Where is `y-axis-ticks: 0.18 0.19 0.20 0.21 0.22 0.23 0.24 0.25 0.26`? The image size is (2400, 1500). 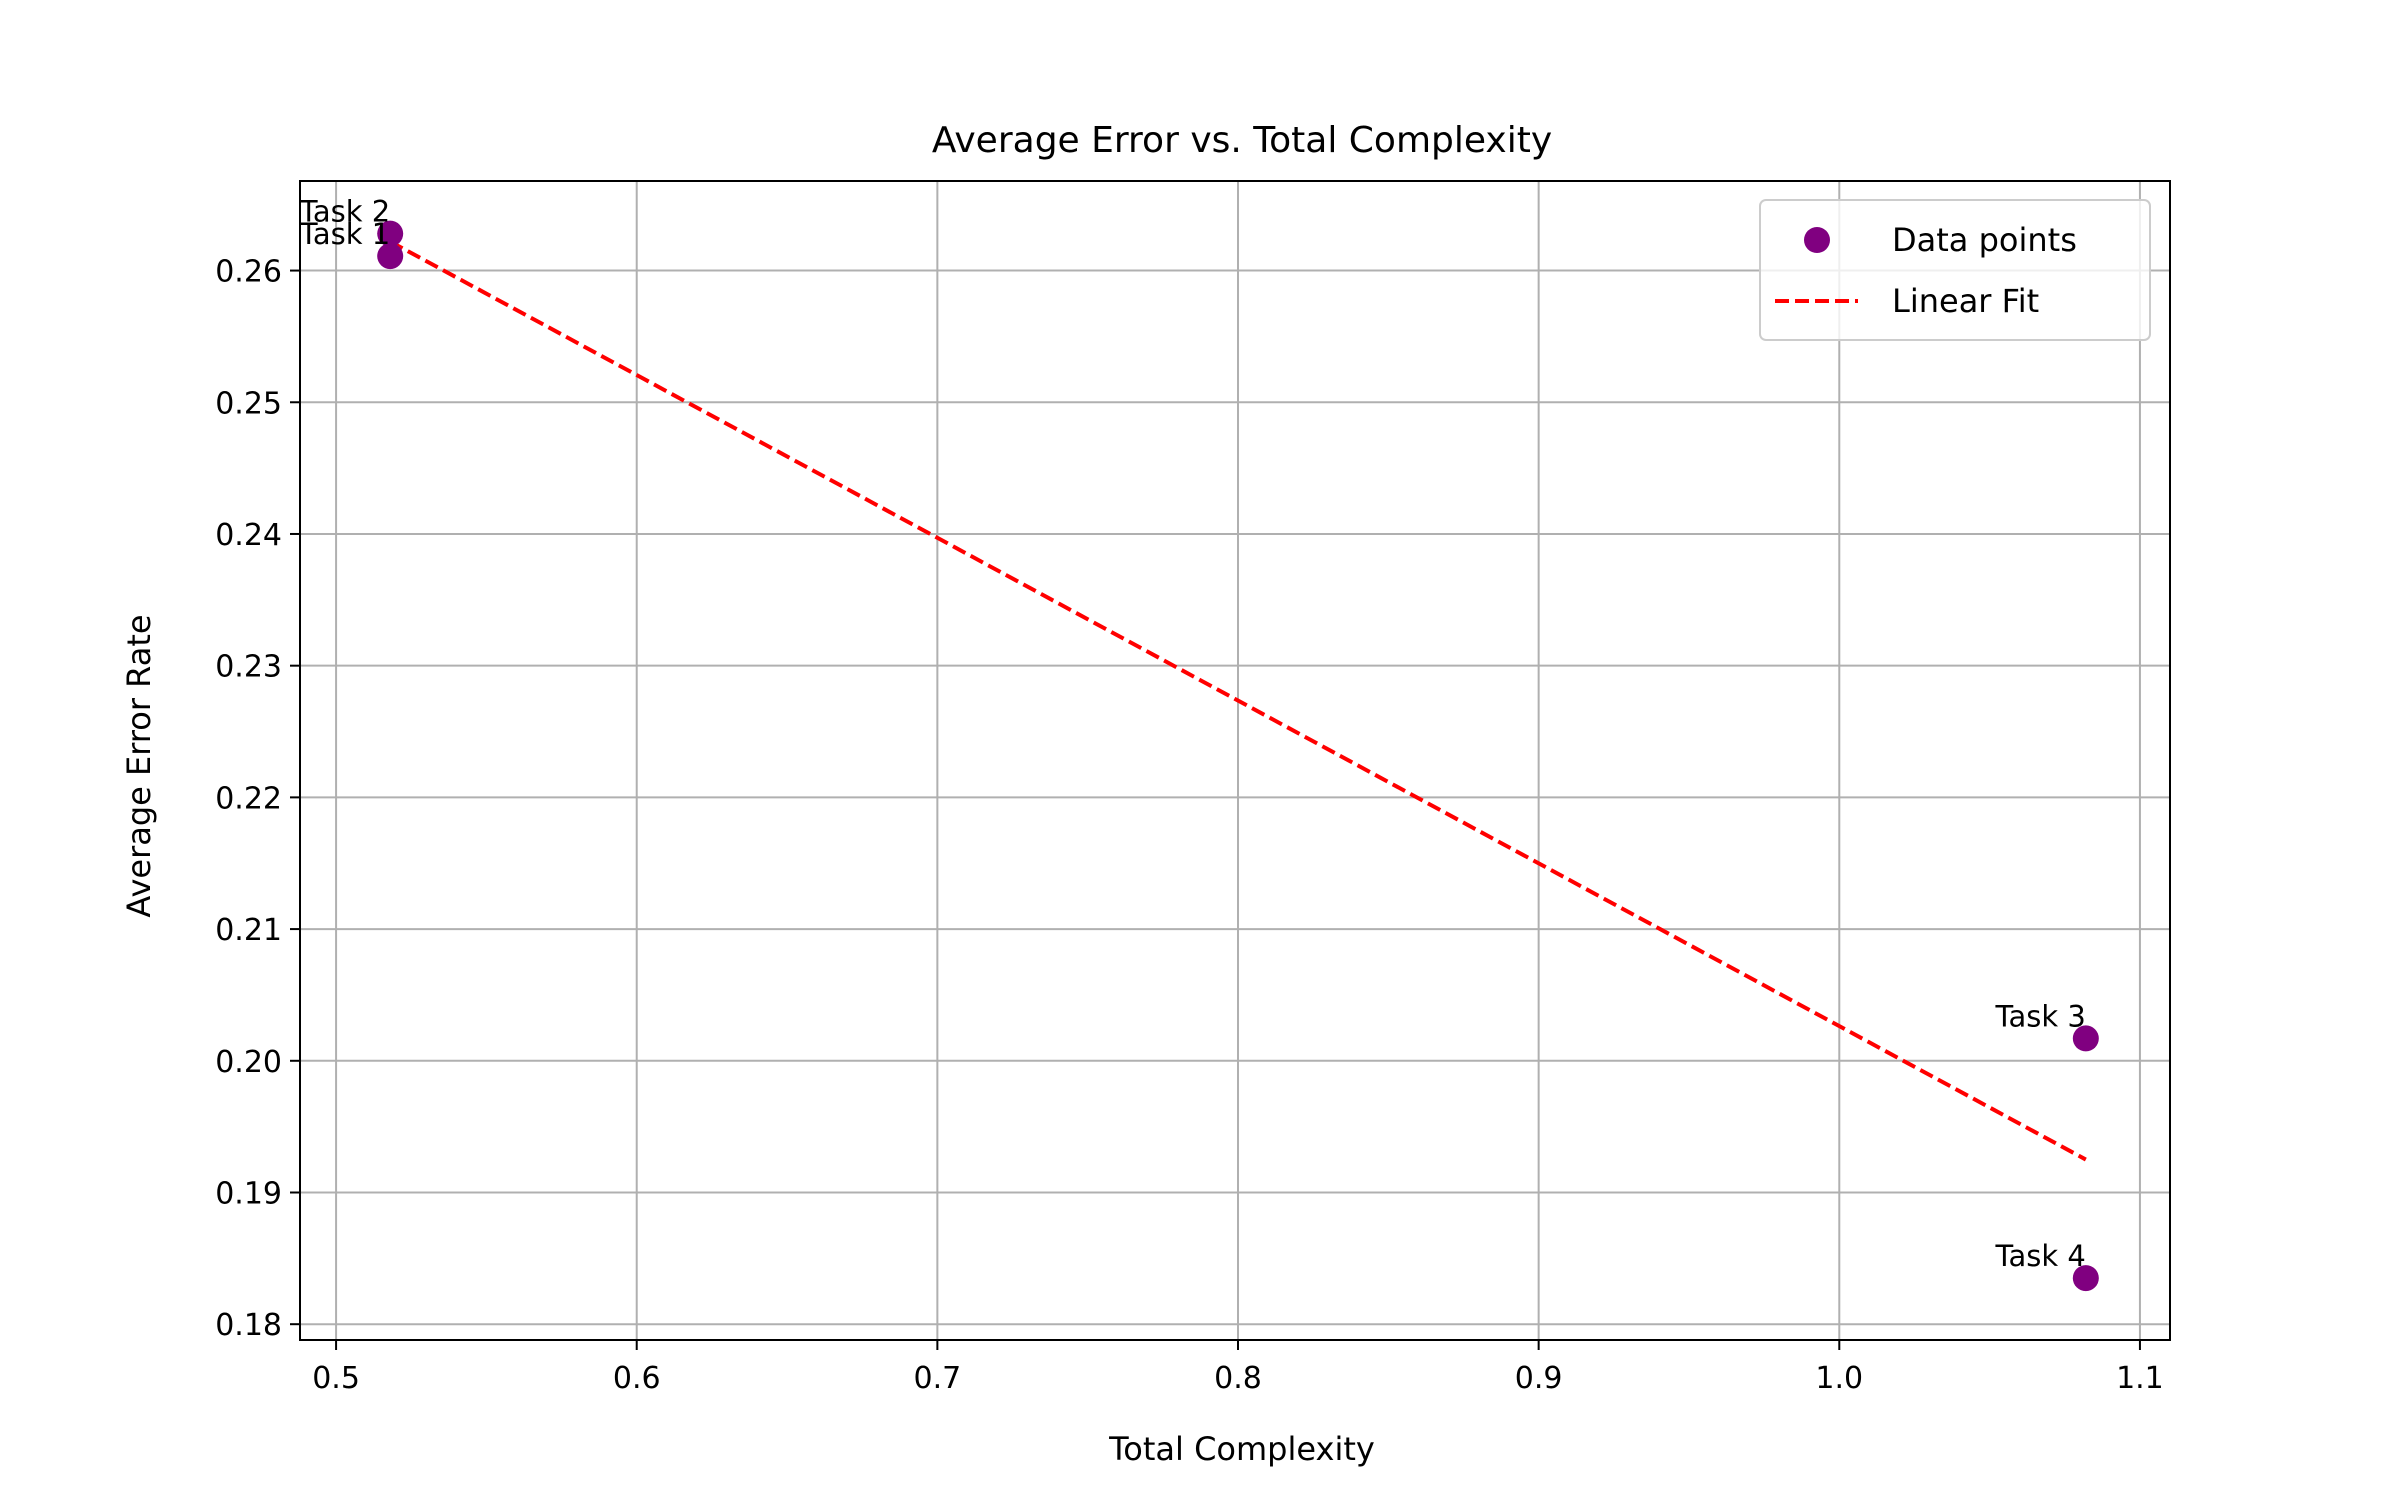
y-axis-ticks: 0.18 0.19 0.20 0.21 0.22 0.23 0.24 0.25 0.26 is located at coordinates (257, 799).